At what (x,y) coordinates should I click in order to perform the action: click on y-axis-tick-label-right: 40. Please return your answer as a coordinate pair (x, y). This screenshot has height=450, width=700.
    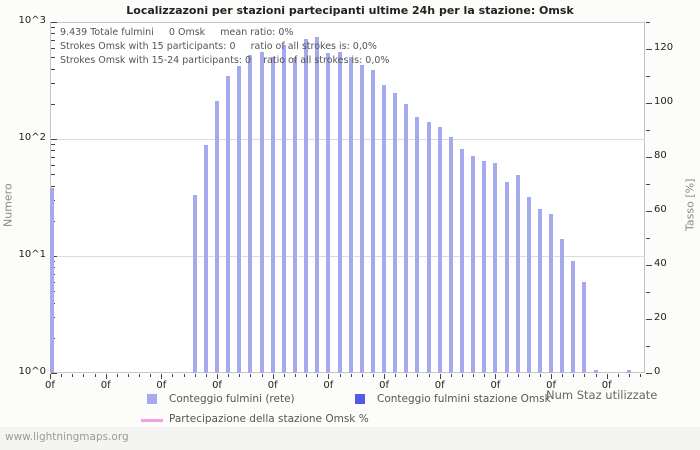
    Looking at the image, I should click on (660, 263).